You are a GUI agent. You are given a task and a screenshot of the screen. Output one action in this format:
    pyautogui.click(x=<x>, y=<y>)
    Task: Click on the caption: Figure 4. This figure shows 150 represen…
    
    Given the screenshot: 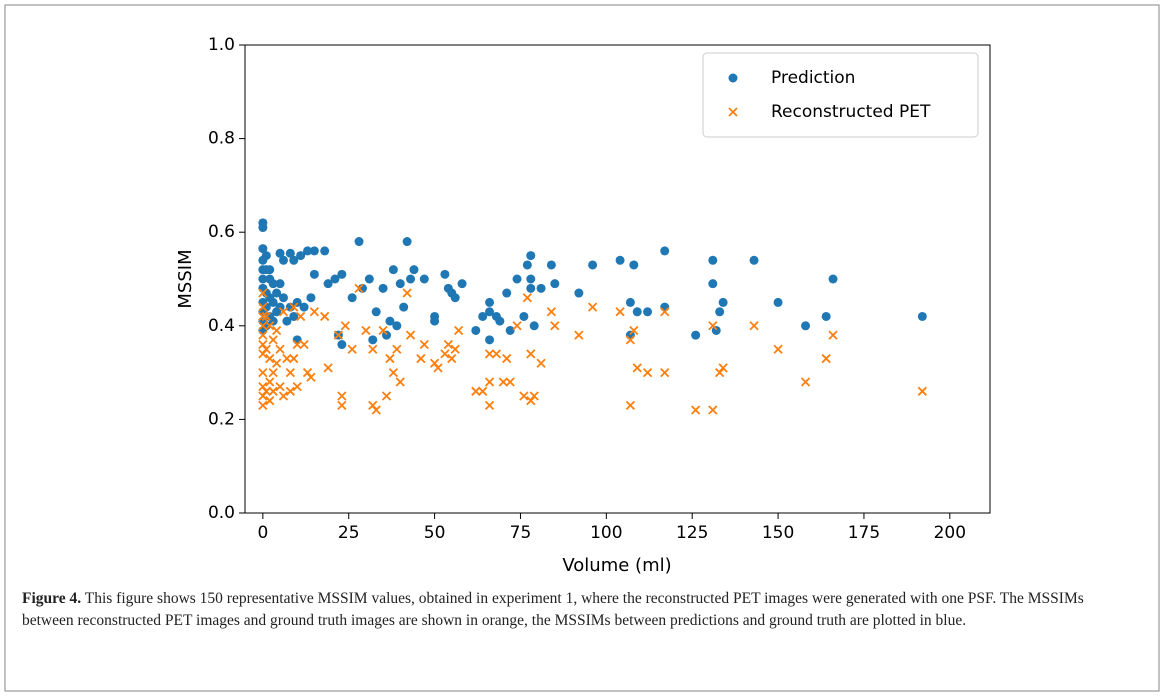 What is the action you would take?
    pyautogui.click(x=579, y=610)
    